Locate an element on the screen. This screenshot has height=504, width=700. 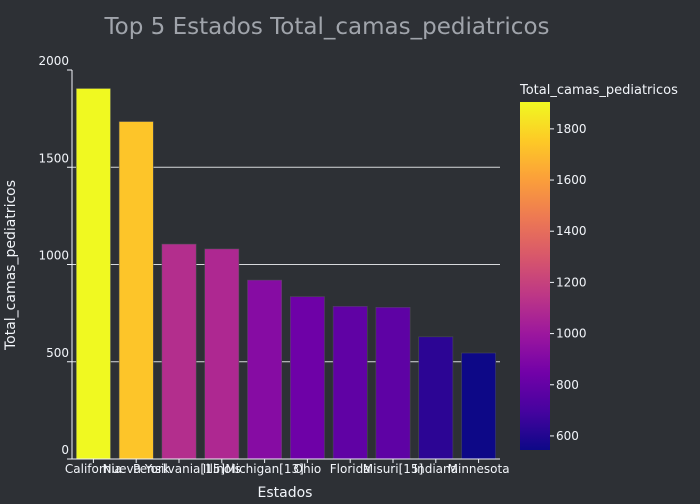
bar-minnesota is located at coordinates (478, 406).